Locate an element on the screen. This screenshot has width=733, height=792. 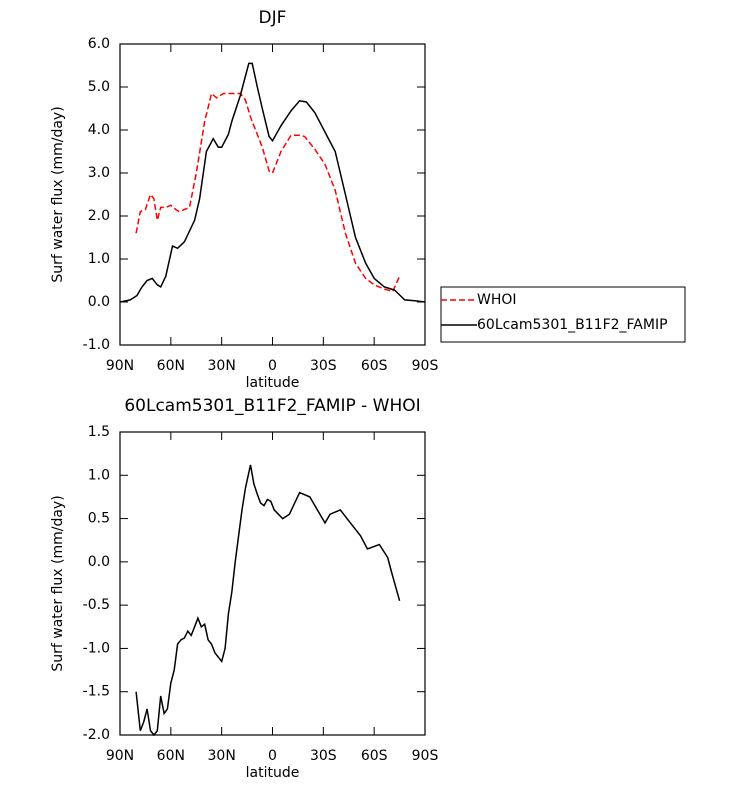
legend-label: WHOI is located at coordinates (497, 300).